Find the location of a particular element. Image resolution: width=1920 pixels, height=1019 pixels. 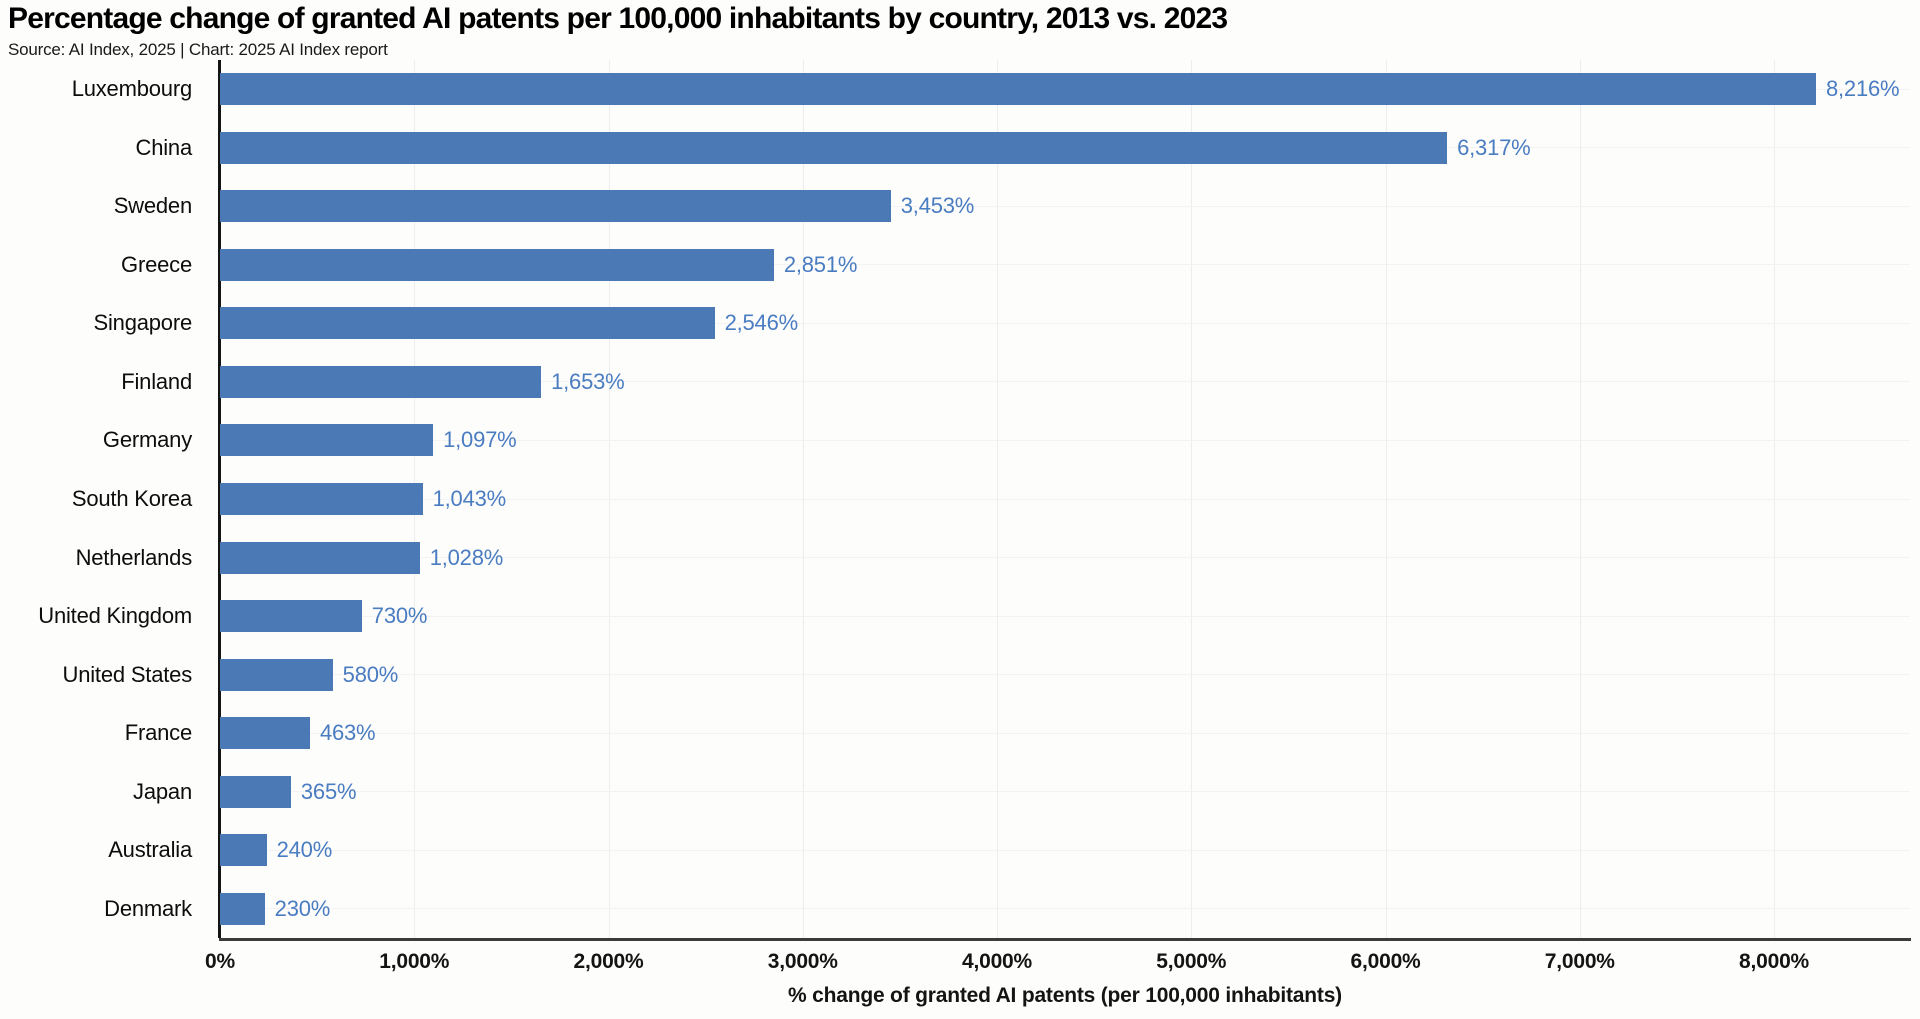

bar-germany is located at coordinates (327, 440).